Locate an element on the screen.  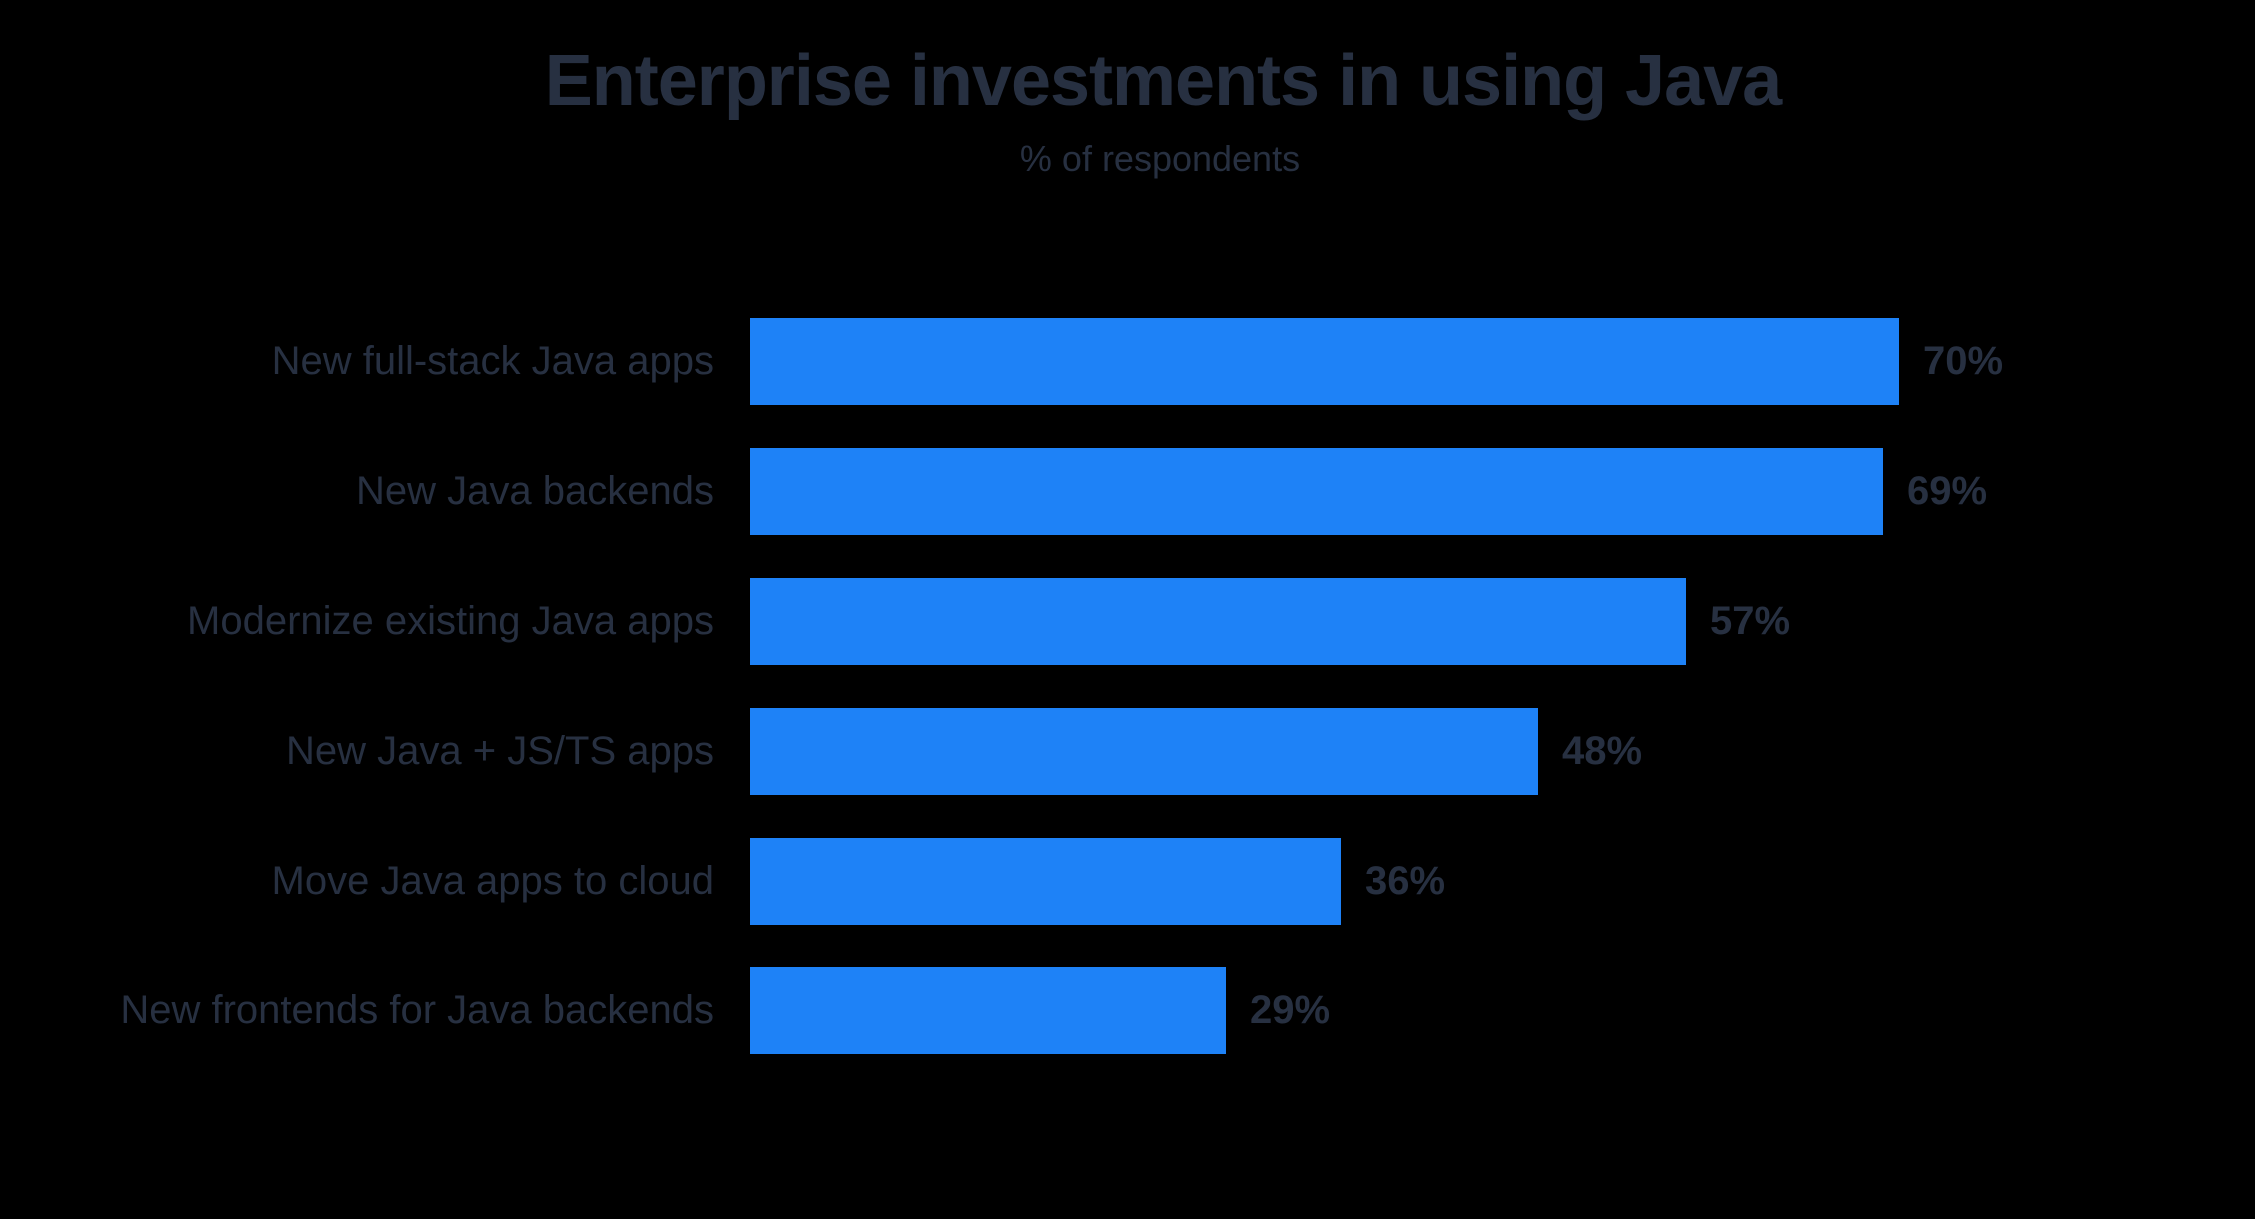
bar-row: Move Java apps to cloud 36% is located at coordinates (1127, 881).